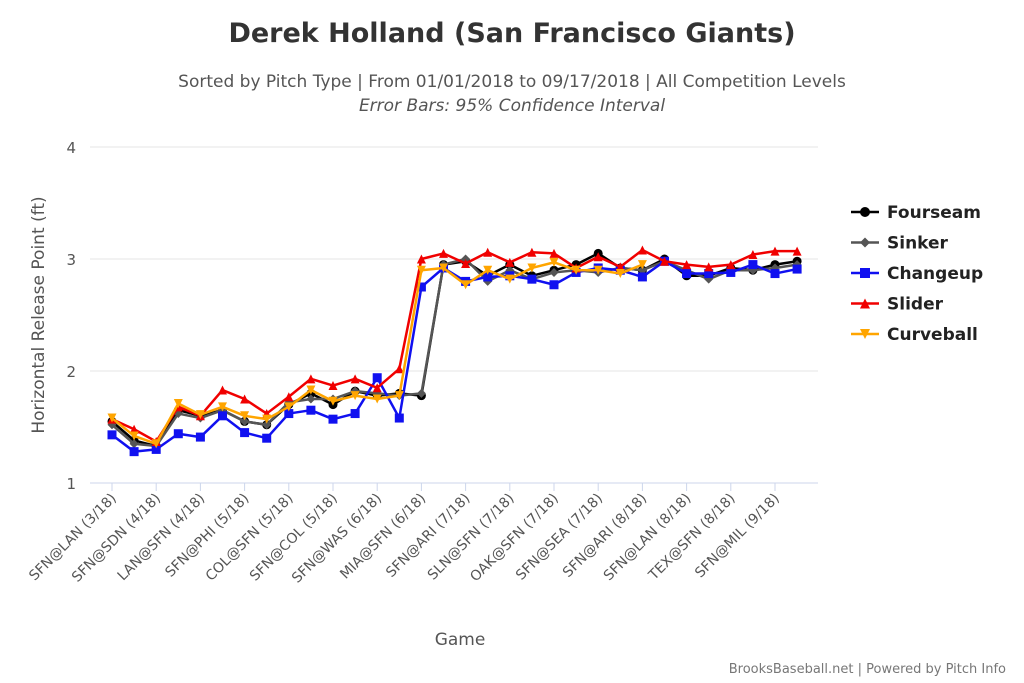  Describe the element at coordinates (460, 640) in the screenshot. I see `x-axis-title: Game` at that location.